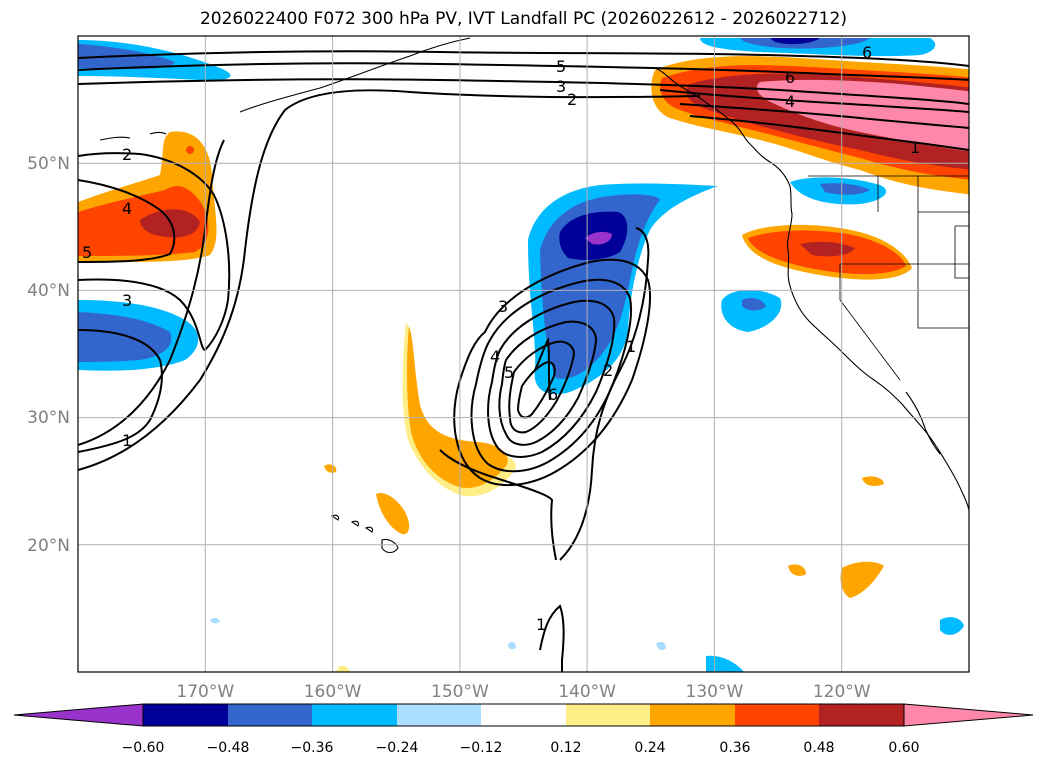  I want to click on political-boundaries, so click(888, 278).